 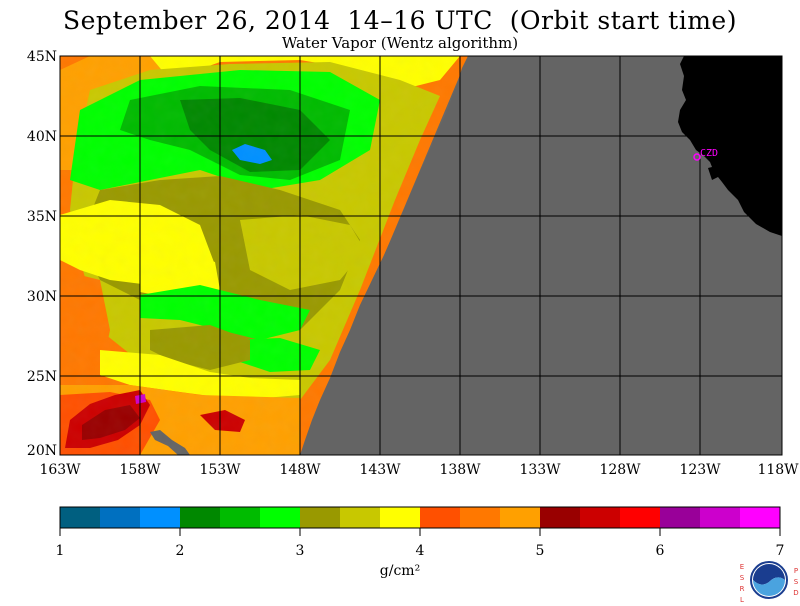 I want to click on noaa-emblem-icon, so click(x=769, y=580).